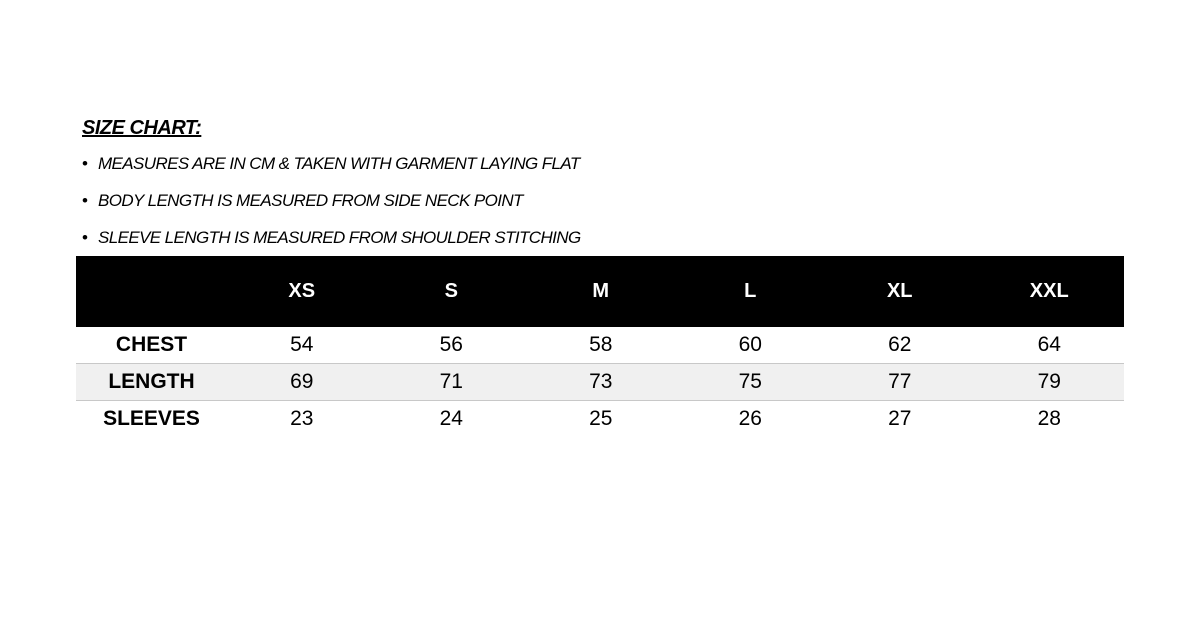 The image size is (1200, 620). I want to click on header-cell: XS, so click(302, 291).